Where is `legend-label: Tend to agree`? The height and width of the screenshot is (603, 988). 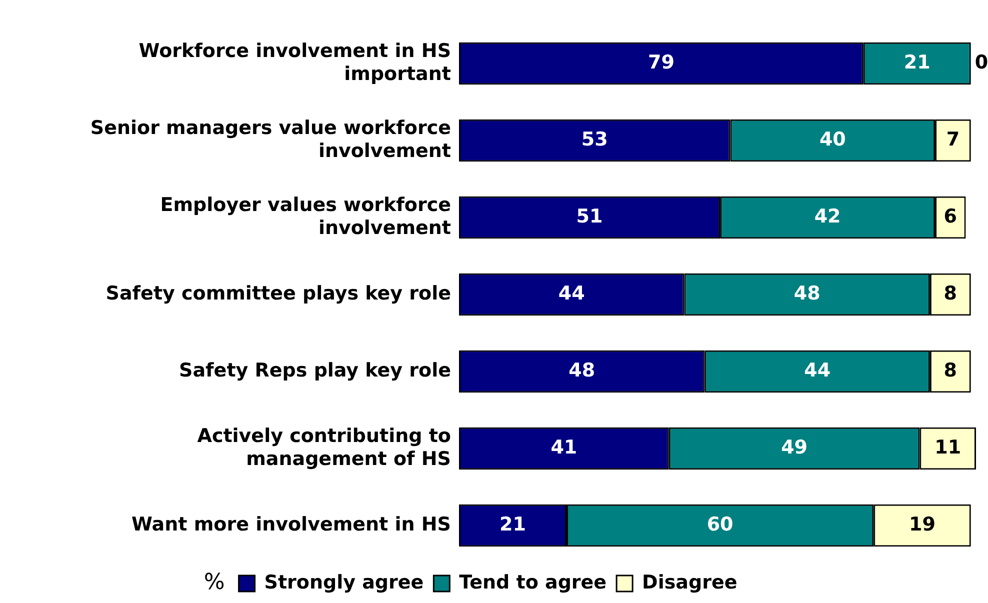 legend-label: Tend to agree is located at coordinates (533, 582).